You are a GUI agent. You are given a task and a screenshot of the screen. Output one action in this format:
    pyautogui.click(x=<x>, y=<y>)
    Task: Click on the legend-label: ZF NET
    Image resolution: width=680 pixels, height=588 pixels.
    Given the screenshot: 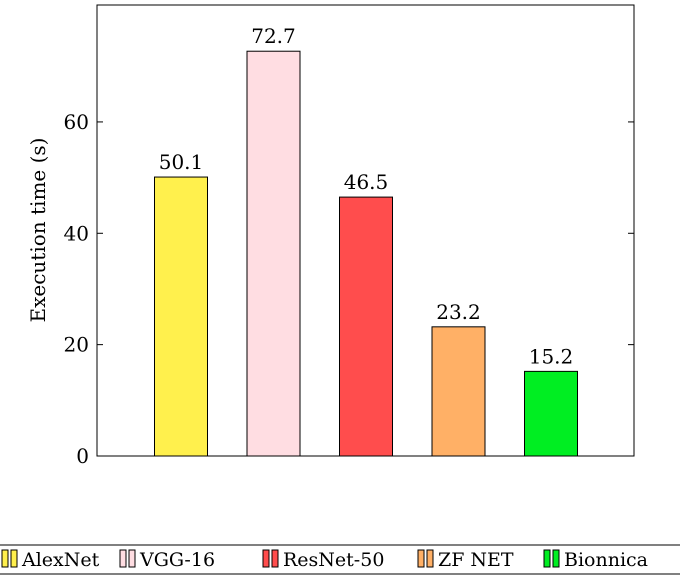 What is the action you would take?
    pyautogui.click(x=476, y=560)
    